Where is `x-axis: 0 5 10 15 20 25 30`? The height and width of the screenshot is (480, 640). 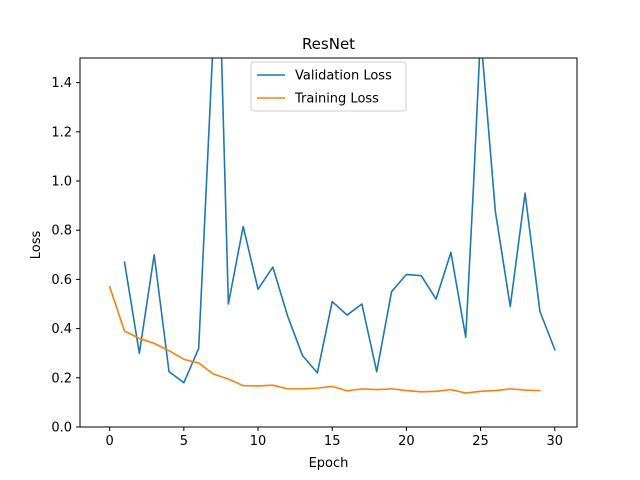 x-axis: 0 5 10 15 20 25 30 is located at coordinates (334, 438).